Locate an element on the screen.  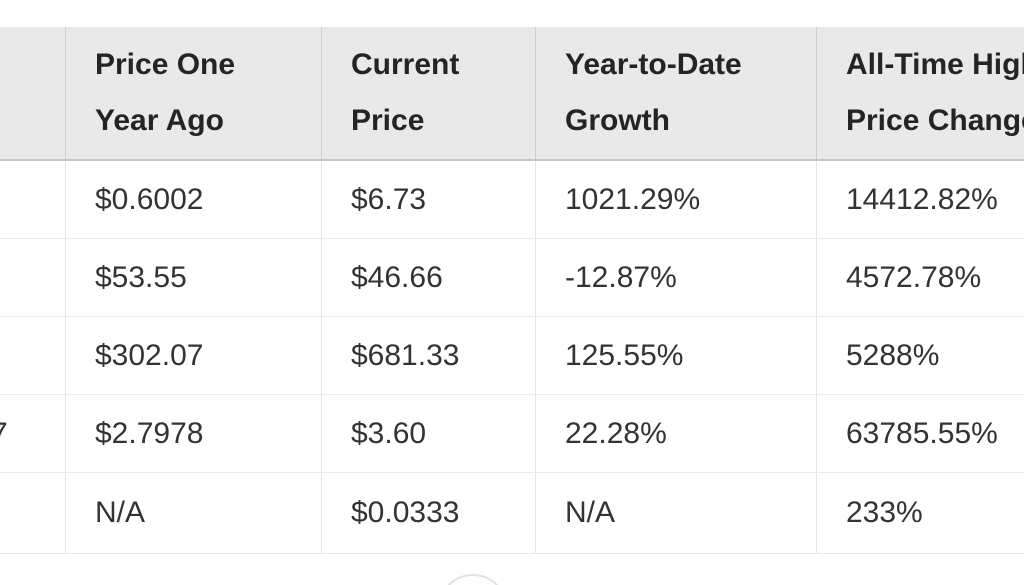
cell-ath-price-change: 4572.78% is located at coordinates (920, 277).